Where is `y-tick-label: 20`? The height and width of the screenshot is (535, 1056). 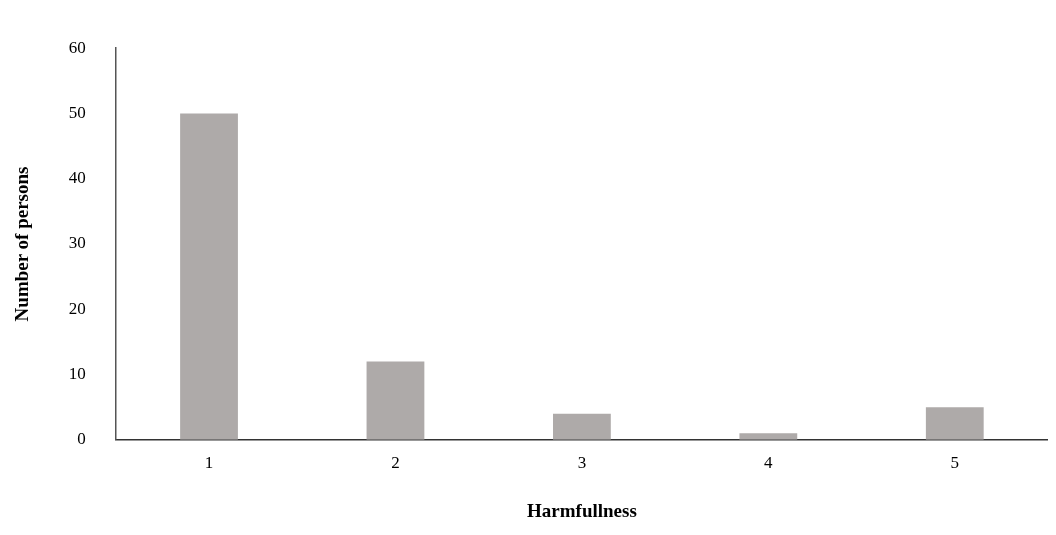 y-tick-label: 20 is located at coordinates (77, 308).